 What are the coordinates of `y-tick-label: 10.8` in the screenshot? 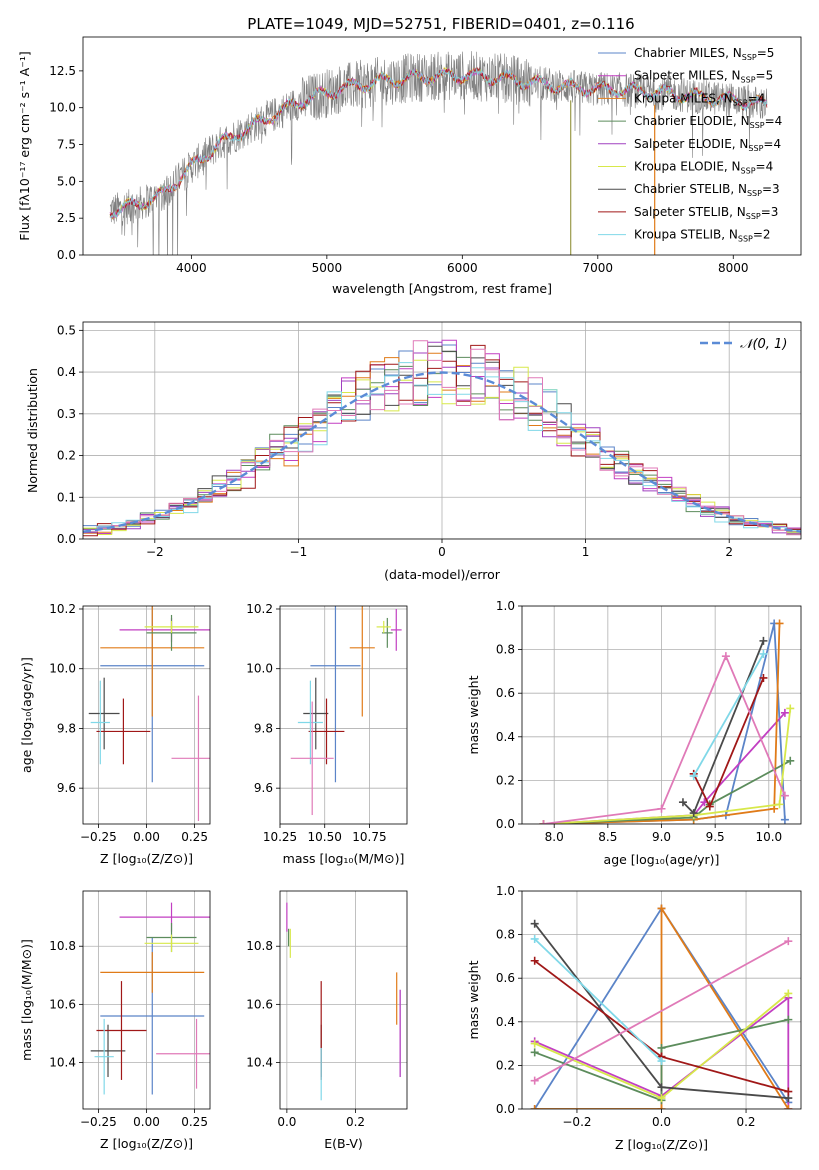 It's located at (259, 946).